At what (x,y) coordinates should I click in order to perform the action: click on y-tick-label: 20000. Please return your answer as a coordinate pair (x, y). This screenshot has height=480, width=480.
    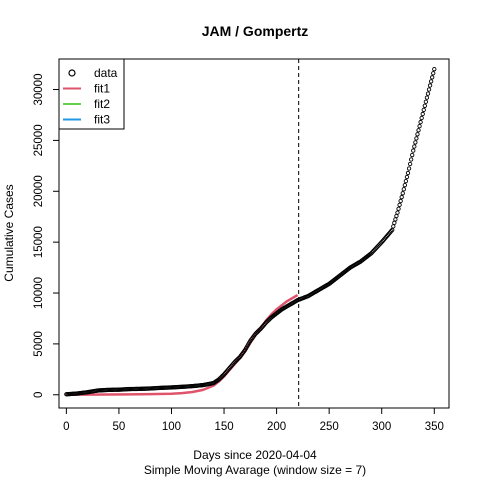
    Looking at the image, I should click on (39, 191).